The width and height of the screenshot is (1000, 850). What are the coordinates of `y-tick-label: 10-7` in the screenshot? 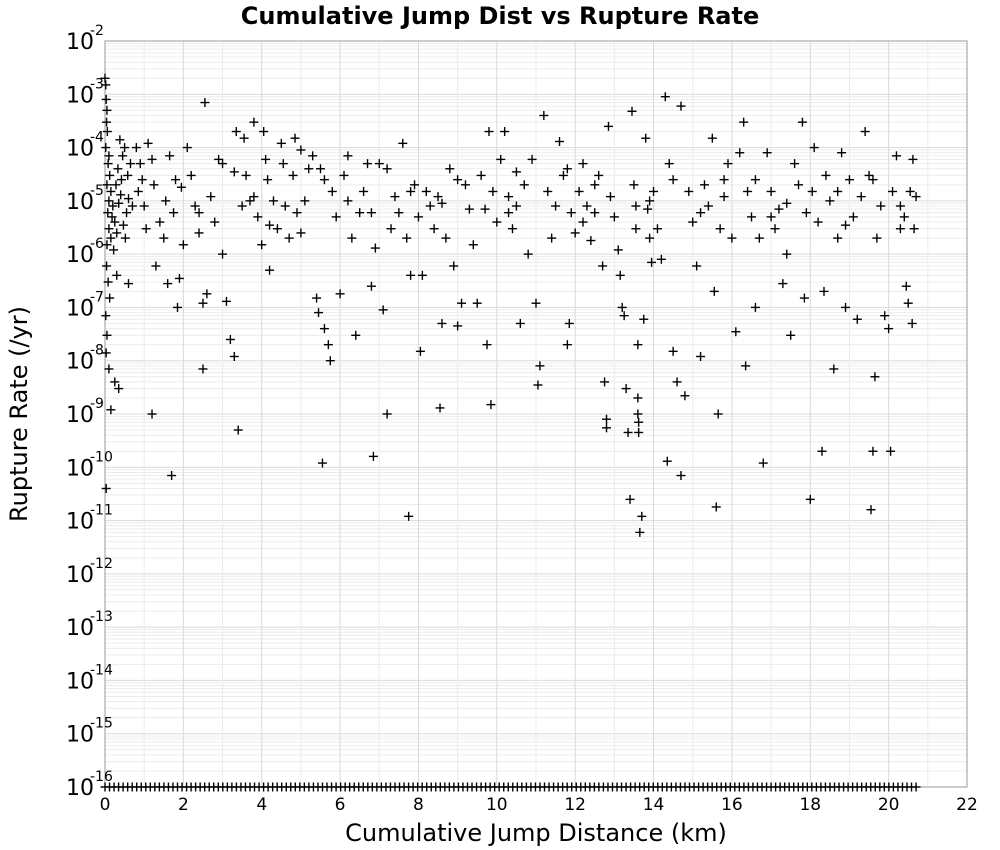 It's located at (85, 305).